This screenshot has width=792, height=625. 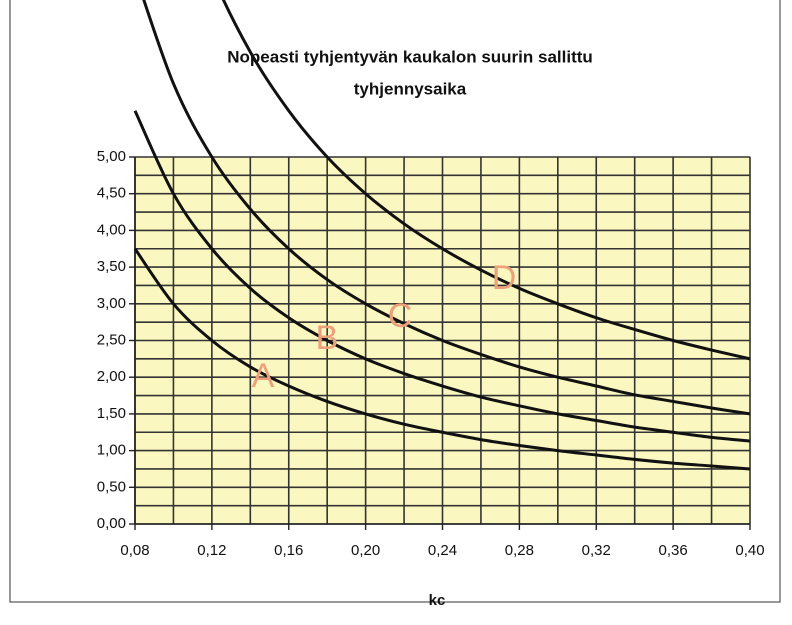 What do you see at coordinates (111, 523) in the screenshot?
I see `y-tick-label: 0,00` at bounding box center [111, 523].